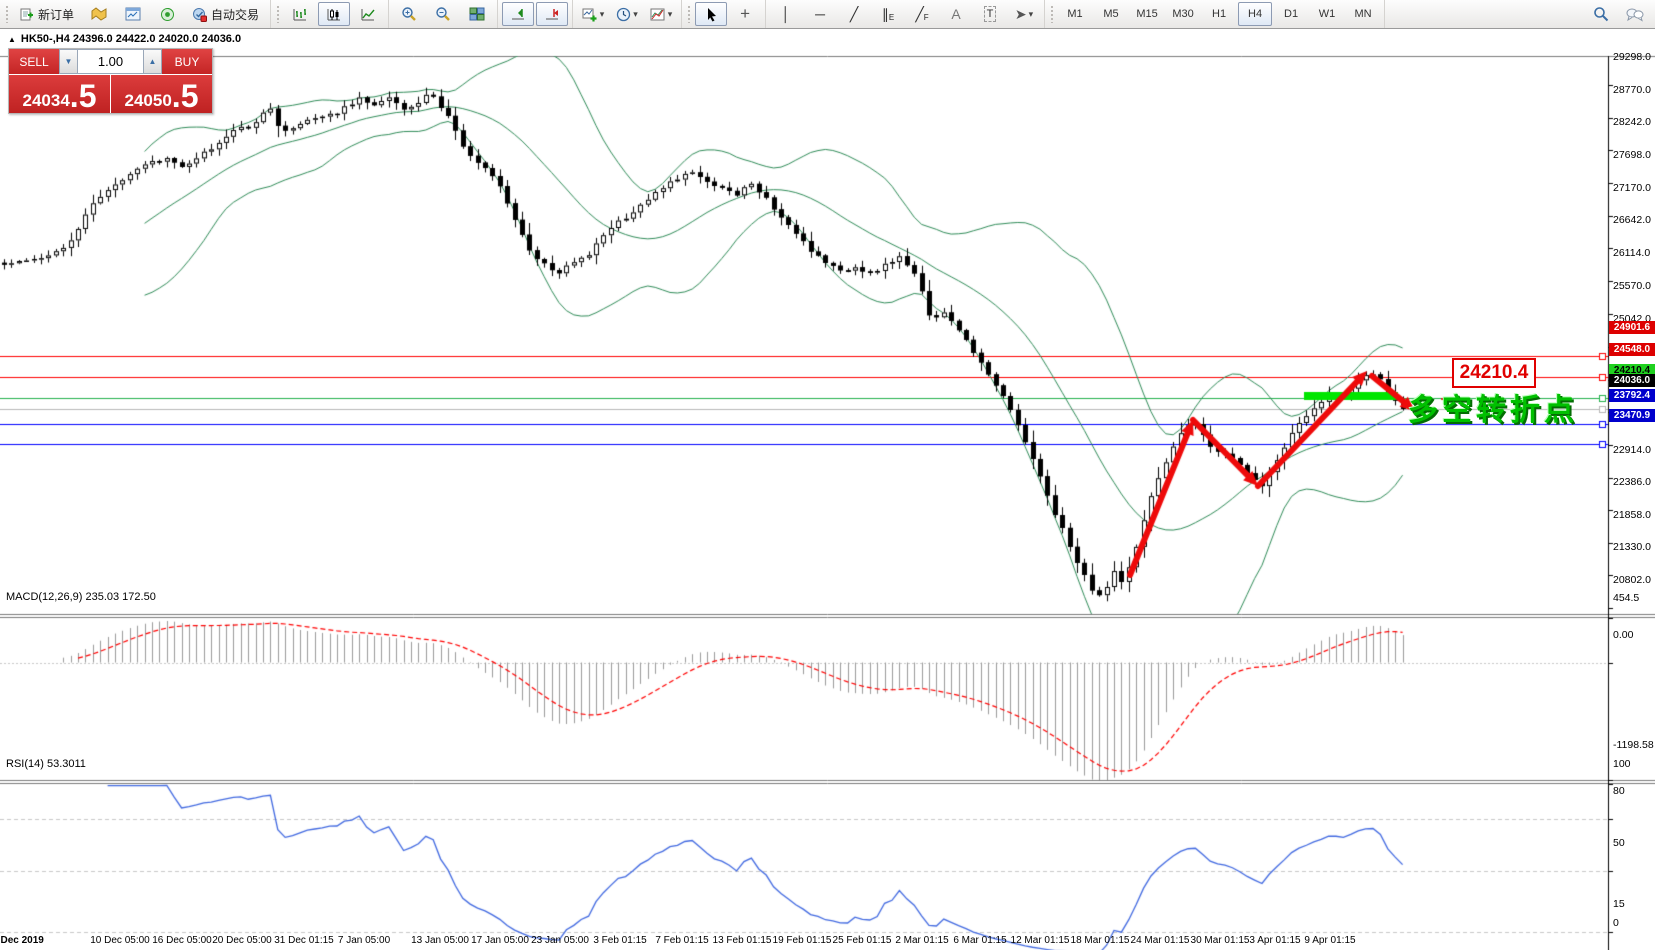 Image resolution: width=1655 pixels, height=950 pixels. Describe the element at coordinates (1219, 14) in the screenshot. I see `timeframe-button-h1: H1` at that location.